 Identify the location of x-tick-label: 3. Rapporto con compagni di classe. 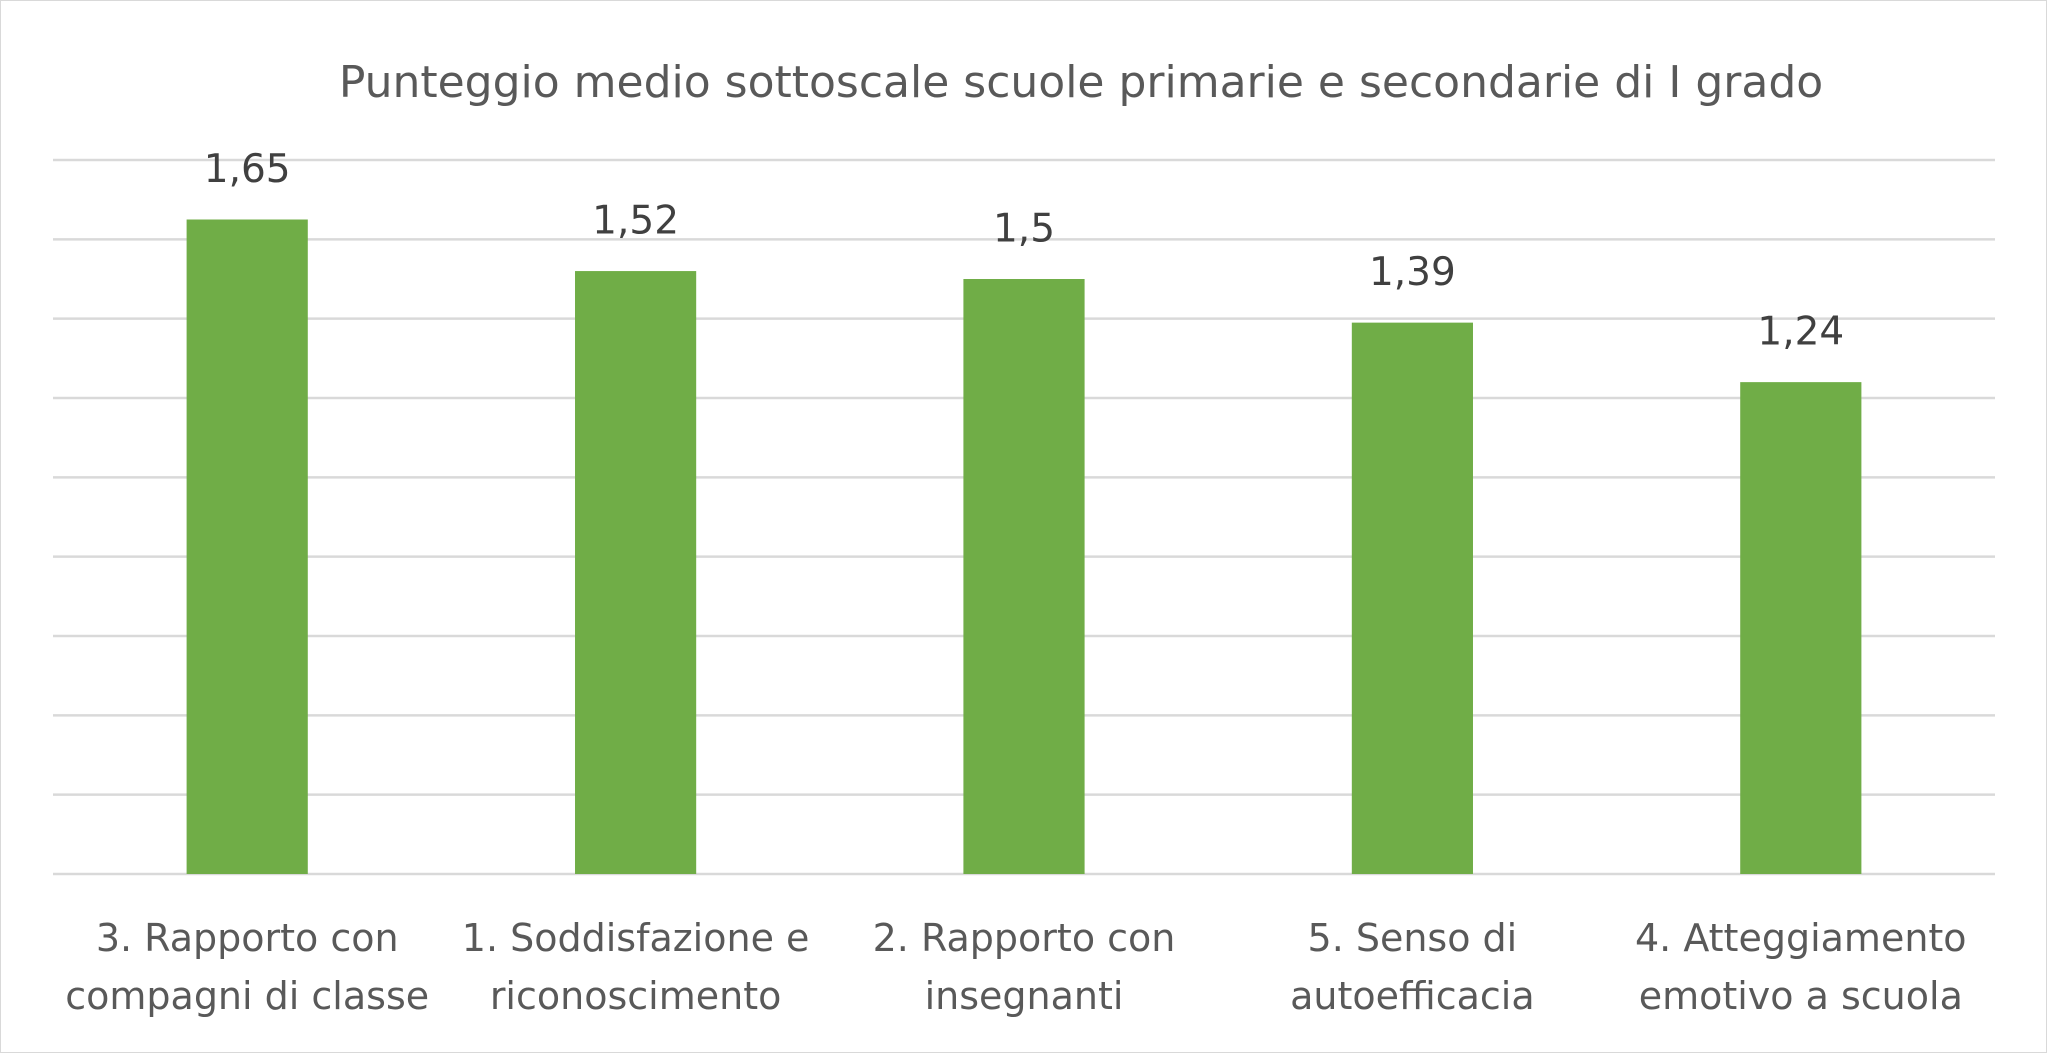
(247, 967).